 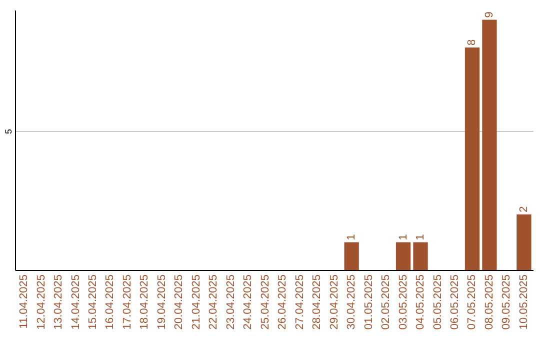 I want to click on x-tick-label: 21.04.2025, so click(x=196, y=302).